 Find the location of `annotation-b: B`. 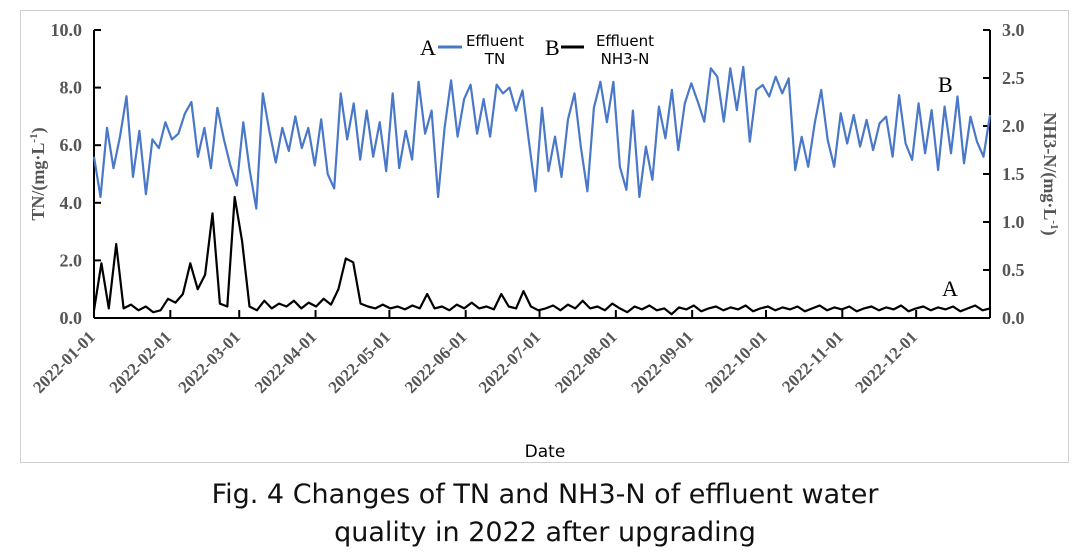

annotation-b: B is located at coordinates (945, 84).